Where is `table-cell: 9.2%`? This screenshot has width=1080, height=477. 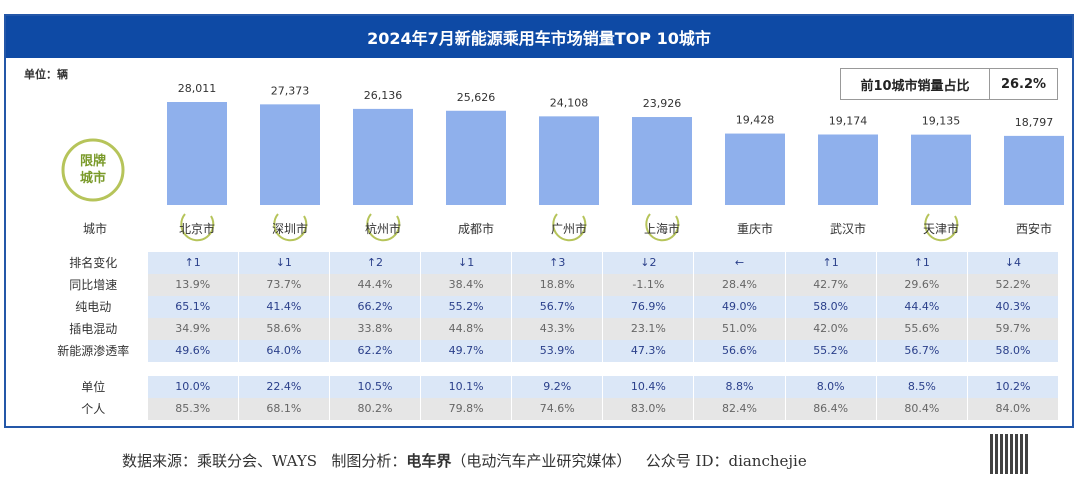
table-cell: 9.2% is located at coordinates (557, 387).